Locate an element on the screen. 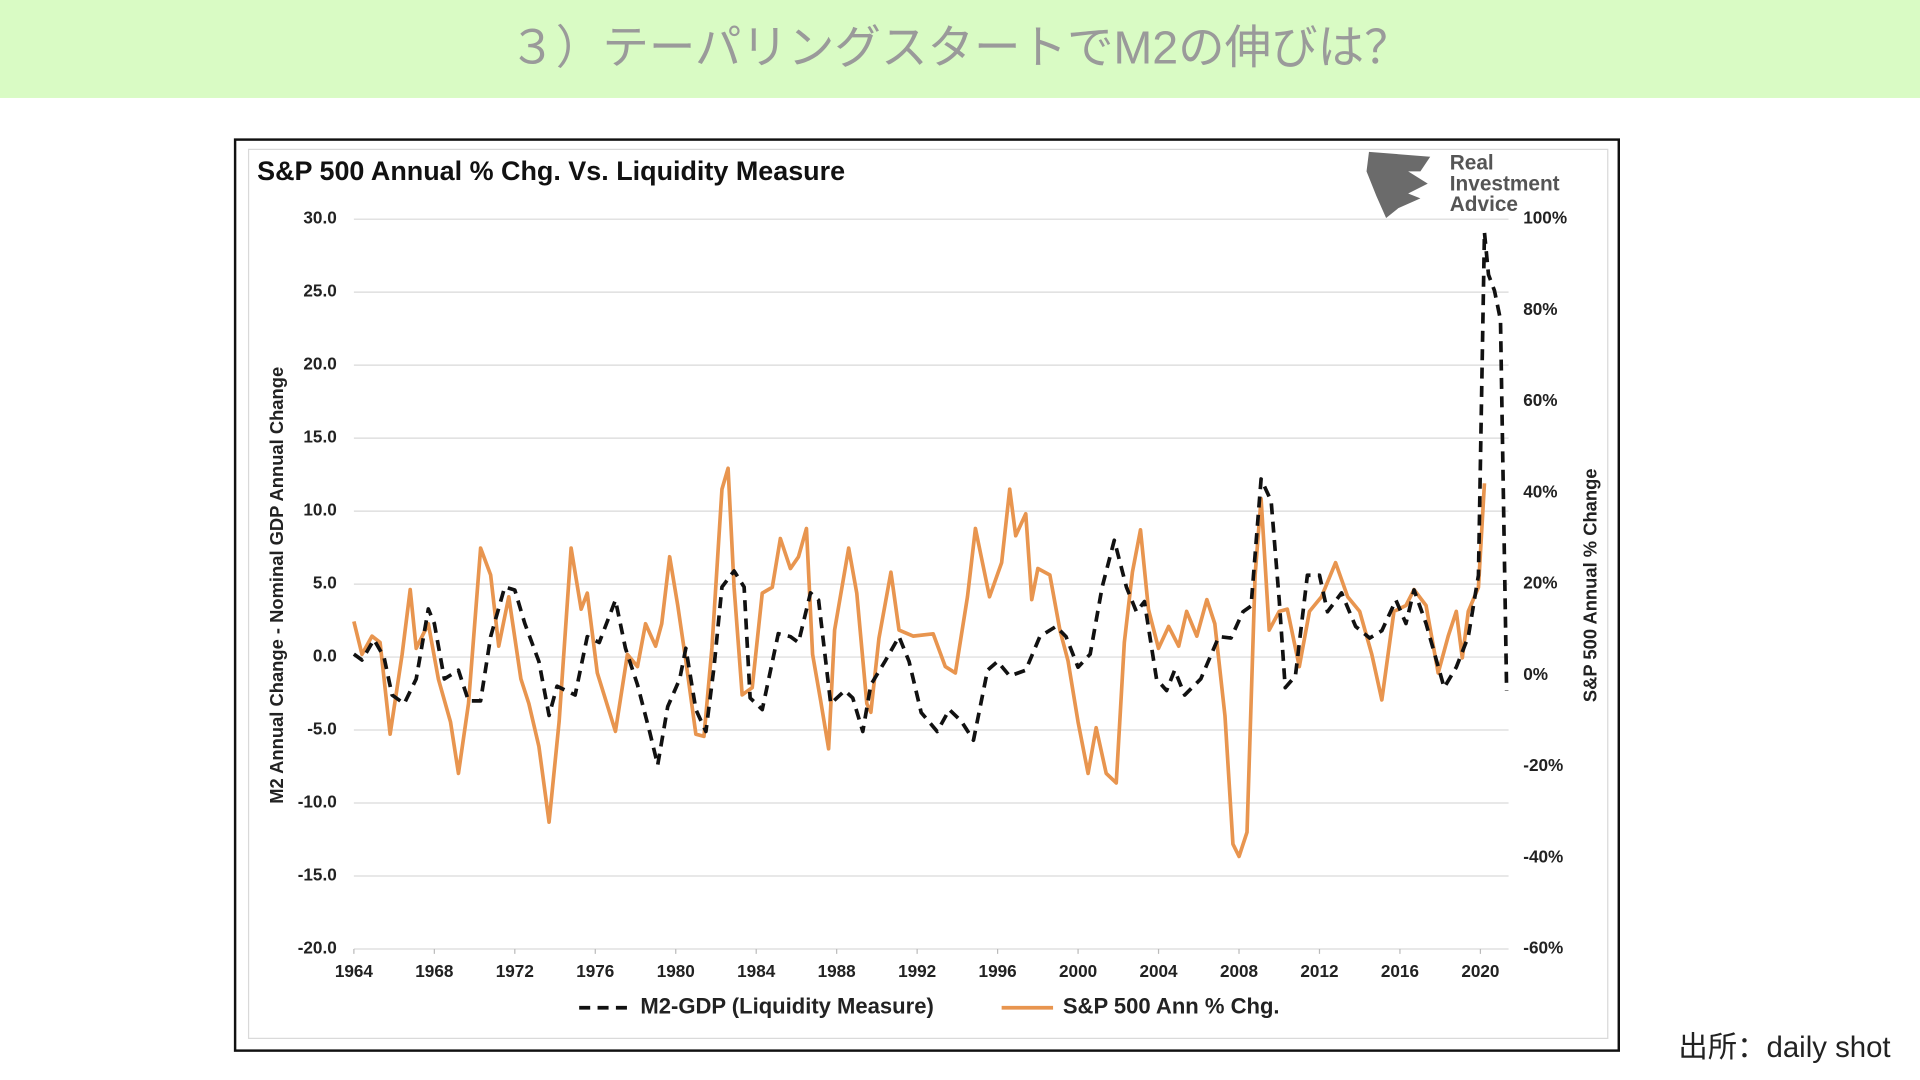  y-tick-label: -10.0 is located at coordinates (317, 802).